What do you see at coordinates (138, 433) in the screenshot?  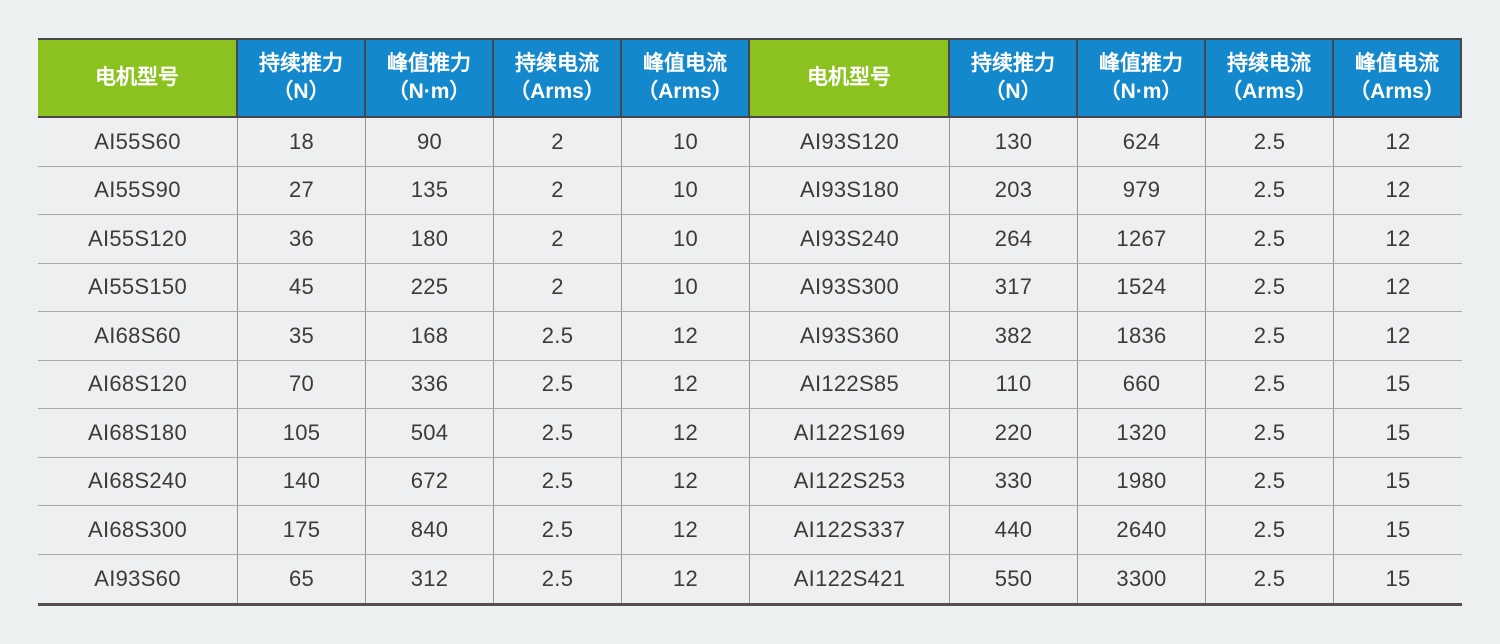 I see `model-cell: AI68S180` at bounding box center [138, 433].